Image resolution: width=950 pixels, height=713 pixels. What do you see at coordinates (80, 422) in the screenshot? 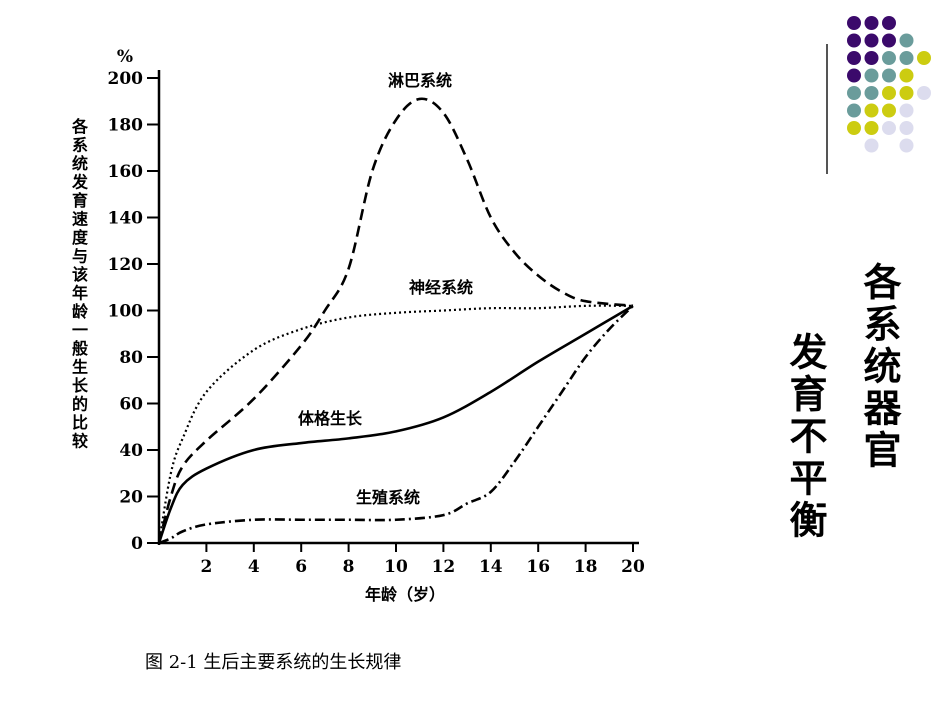
I see `y-axis-label-char: 比` at bounding box center [80, 422].